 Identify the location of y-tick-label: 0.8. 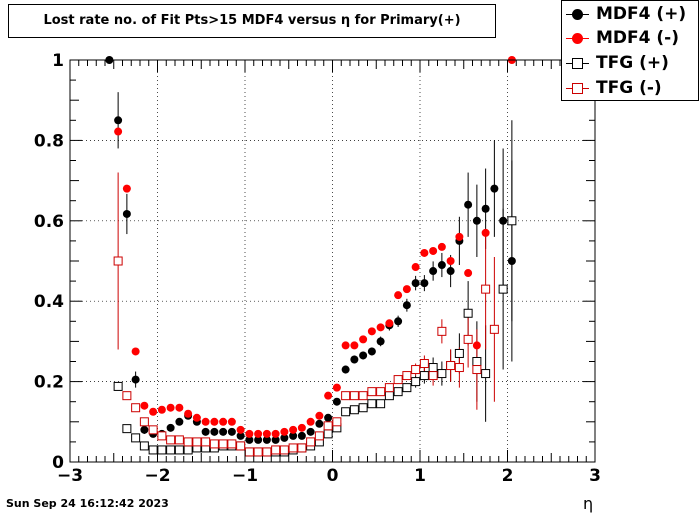
(49, 141).